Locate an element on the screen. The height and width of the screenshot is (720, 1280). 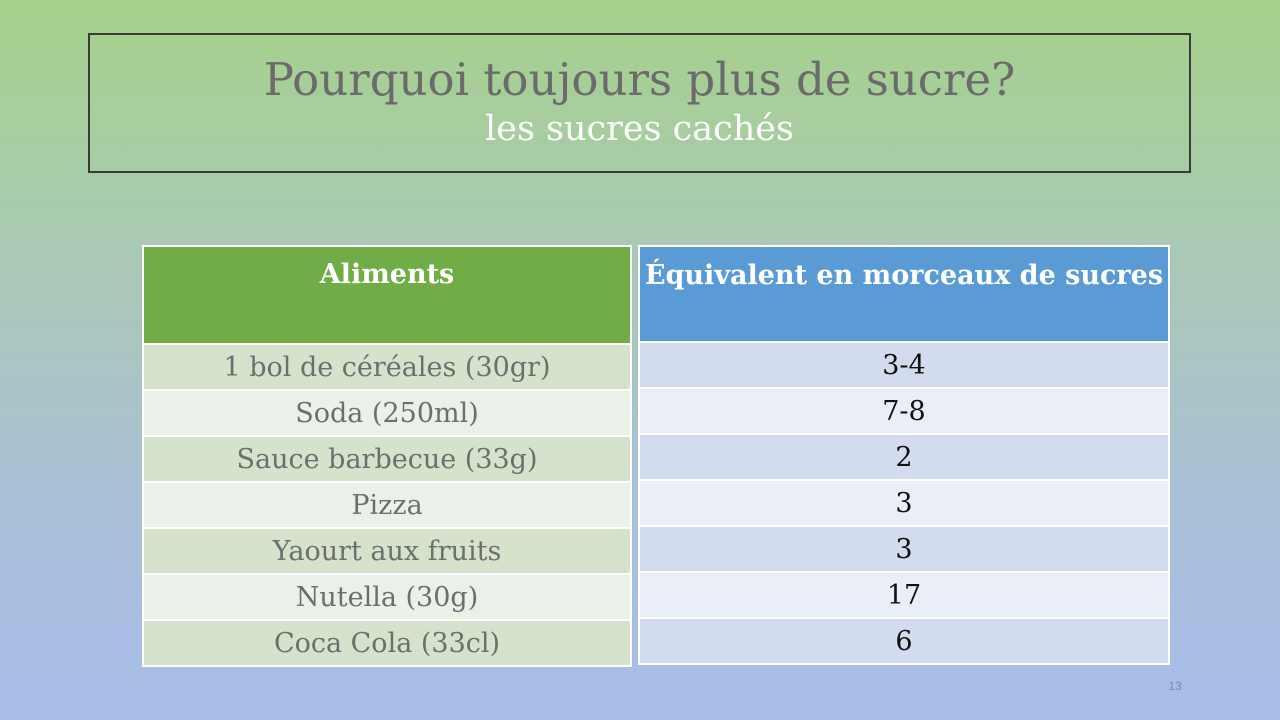
food-cell: 1 bol de céréales (30gr) is located at coordinates (387, 367).